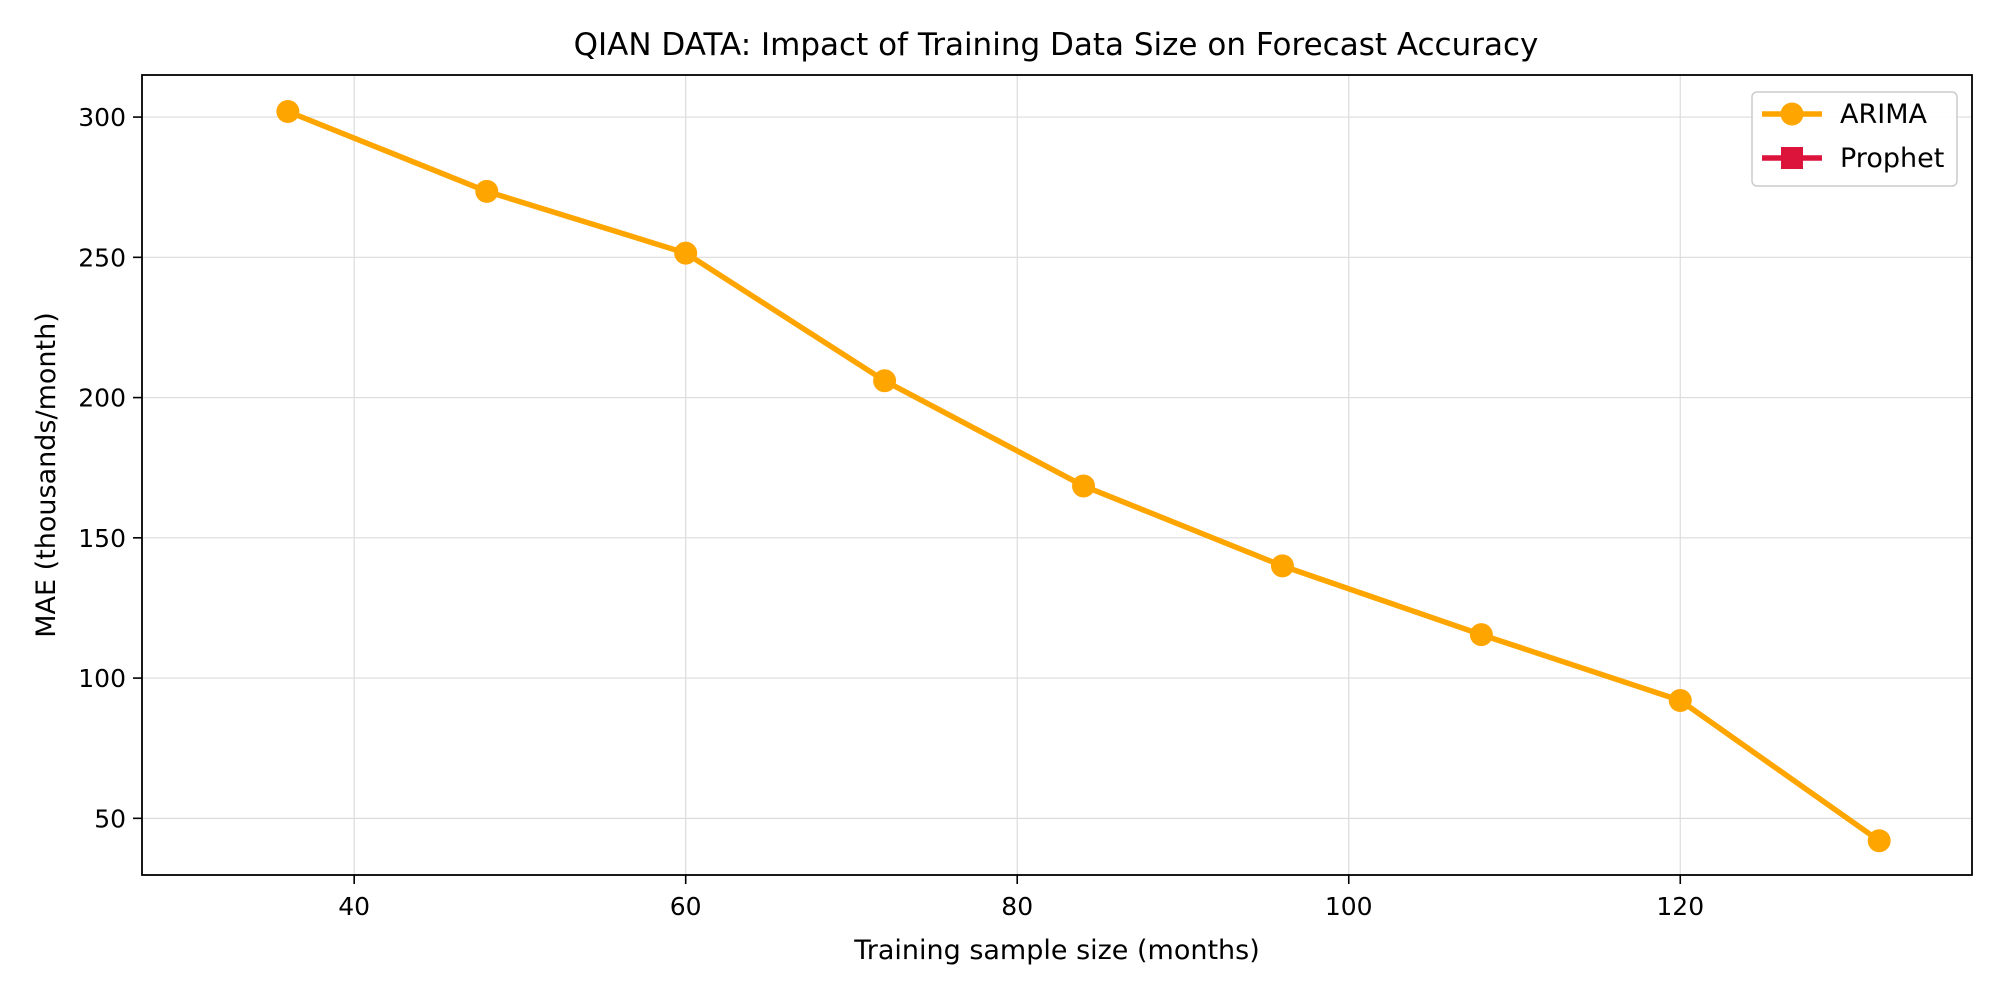 This screenshot has height=1000, width=2000. What do you see at coordinates (102, 257) in the screenshot?
I see `y-tick-label: 250` at bounding box center [102, 257].